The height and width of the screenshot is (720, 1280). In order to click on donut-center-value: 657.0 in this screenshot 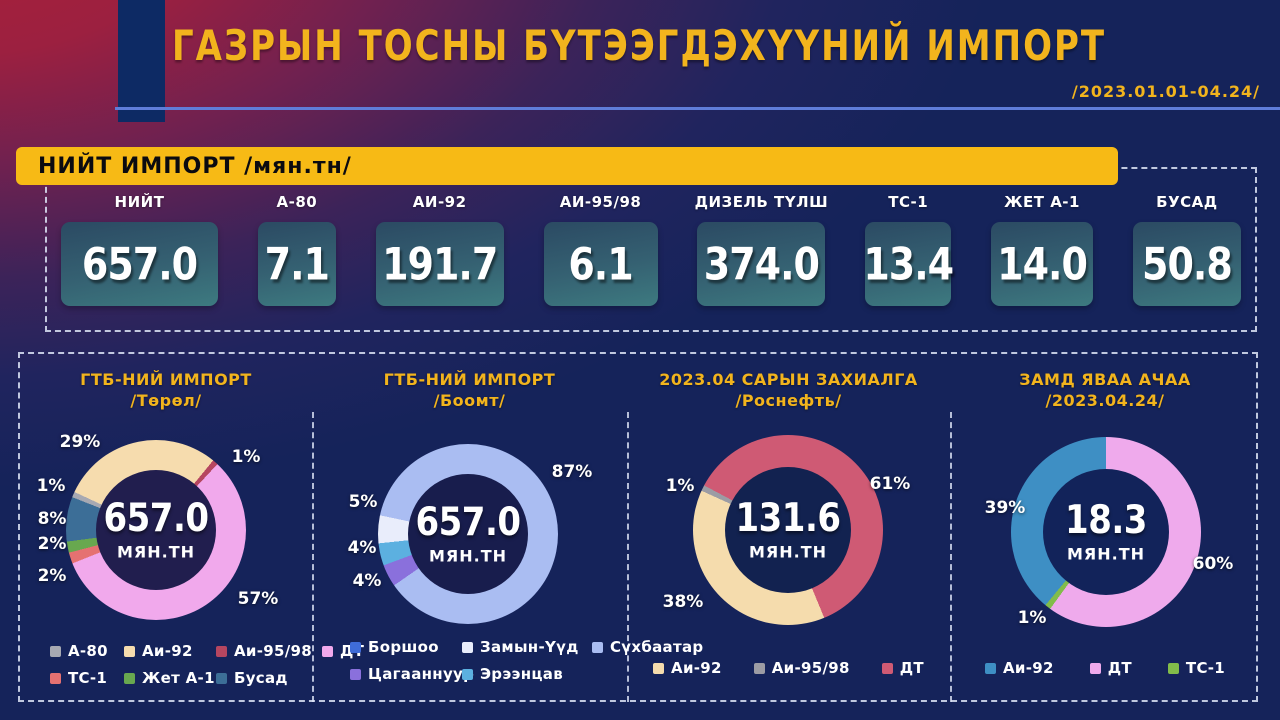, I will do `click(156, 518)`.